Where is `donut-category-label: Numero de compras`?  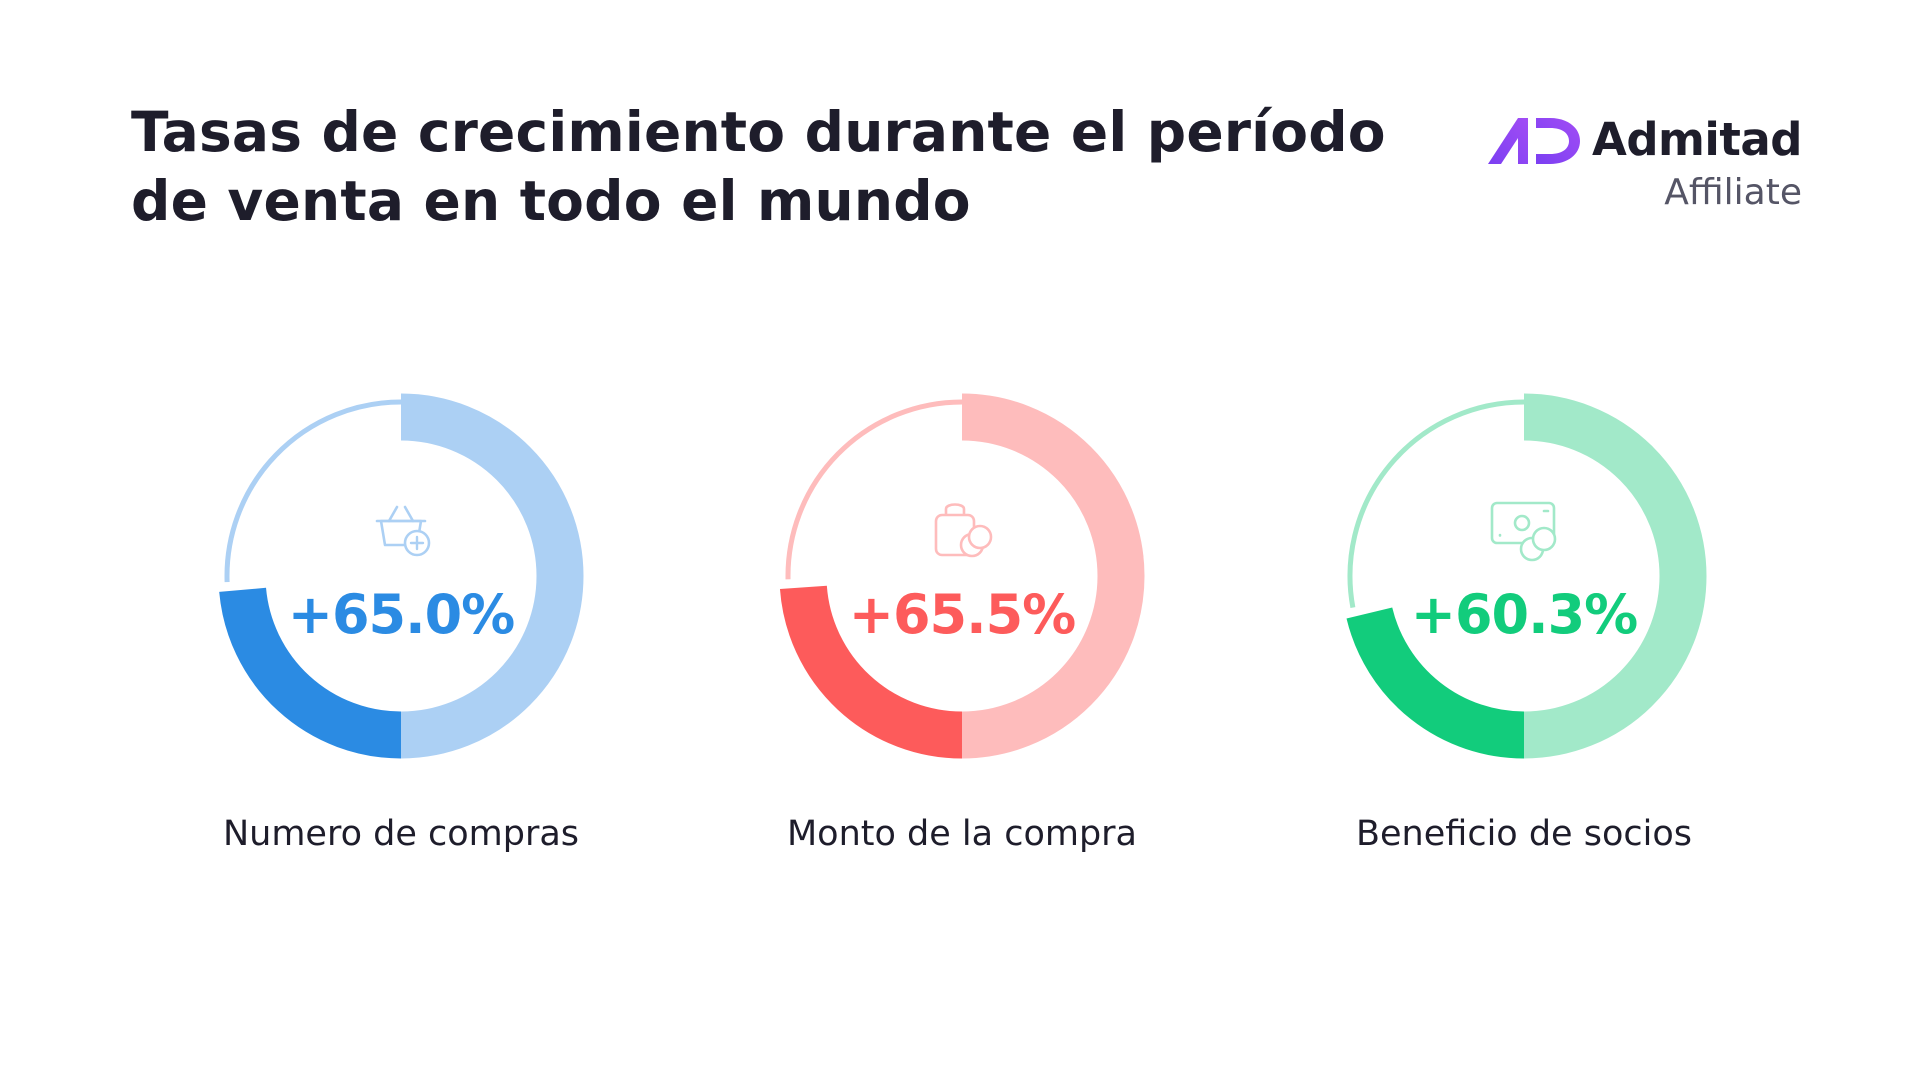 donut-category-label: Numero de compras is located at coordinates (401, 834).